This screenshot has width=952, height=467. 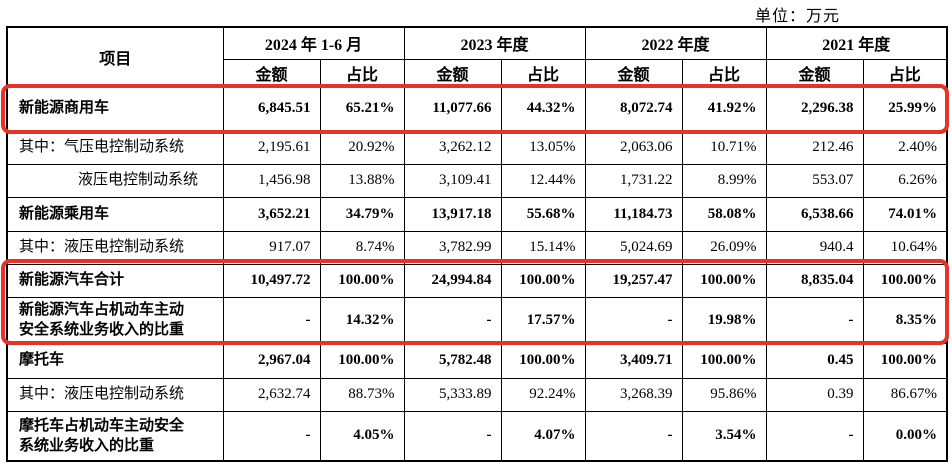 What do you see at coordinates (313, 43) in the screenshot?
I see `col-header-period-2024h1: 2024 年 1-6 月` at bounding box center [313, 43].